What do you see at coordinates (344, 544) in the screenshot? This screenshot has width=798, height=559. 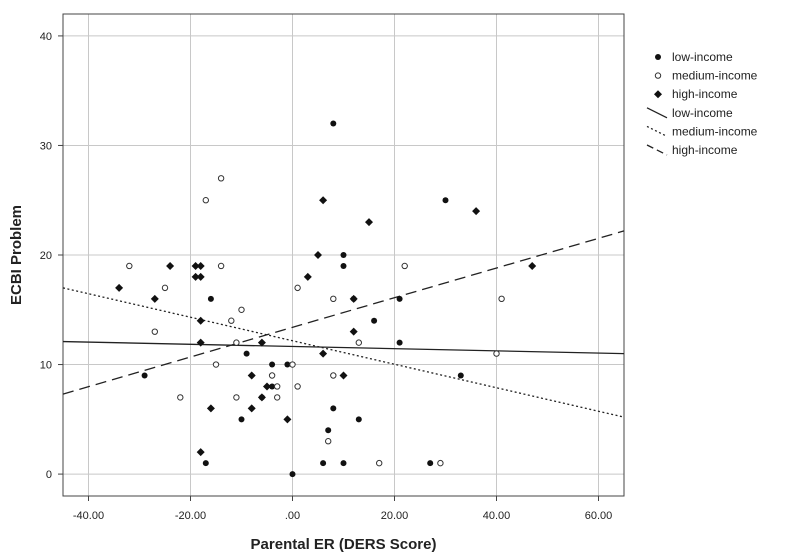 I see `x-axis-title: Parental ER (DERS Score)` at bounding box center [344, 544].